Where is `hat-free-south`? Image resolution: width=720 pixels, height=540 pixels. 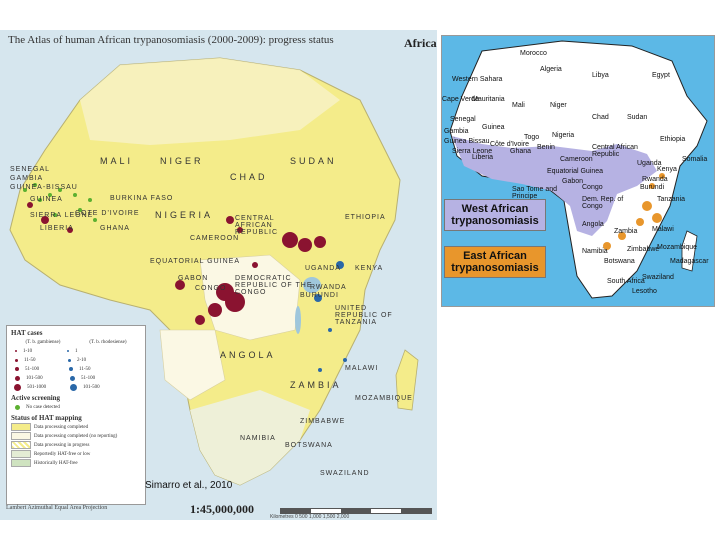
hat-free-south is located at coordinates (250, 437).